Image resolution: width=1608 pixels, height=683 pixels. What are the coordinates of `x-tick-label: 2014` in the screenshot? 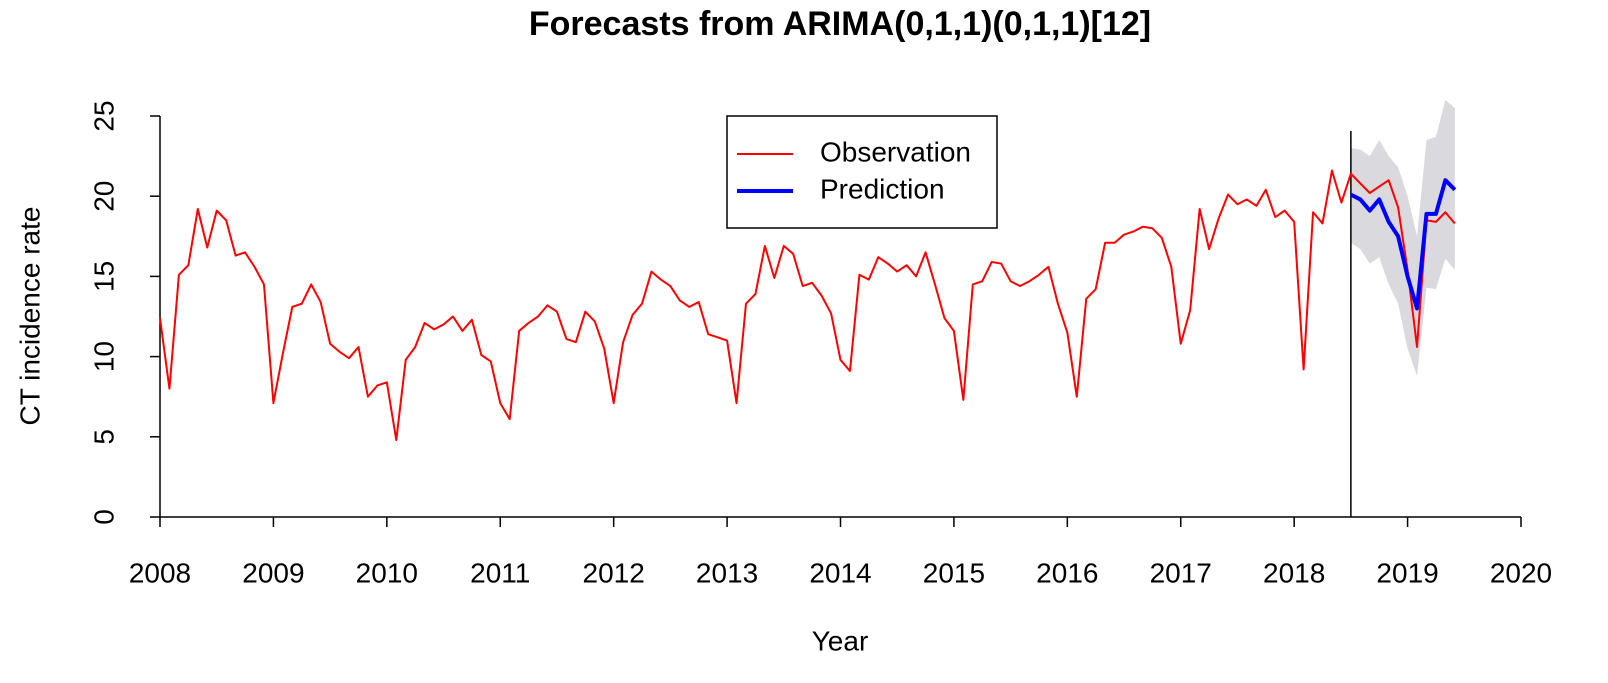 It's located at (840, 572).